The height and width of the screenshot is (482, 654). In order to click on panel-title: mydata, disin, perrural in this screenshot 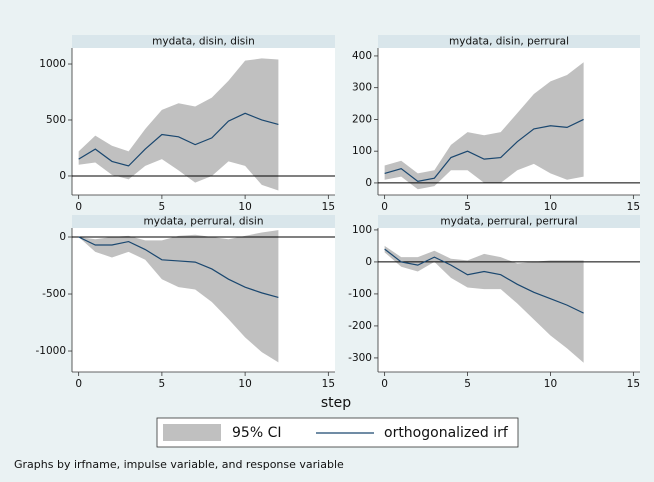, I will do `click(509, 42)`.